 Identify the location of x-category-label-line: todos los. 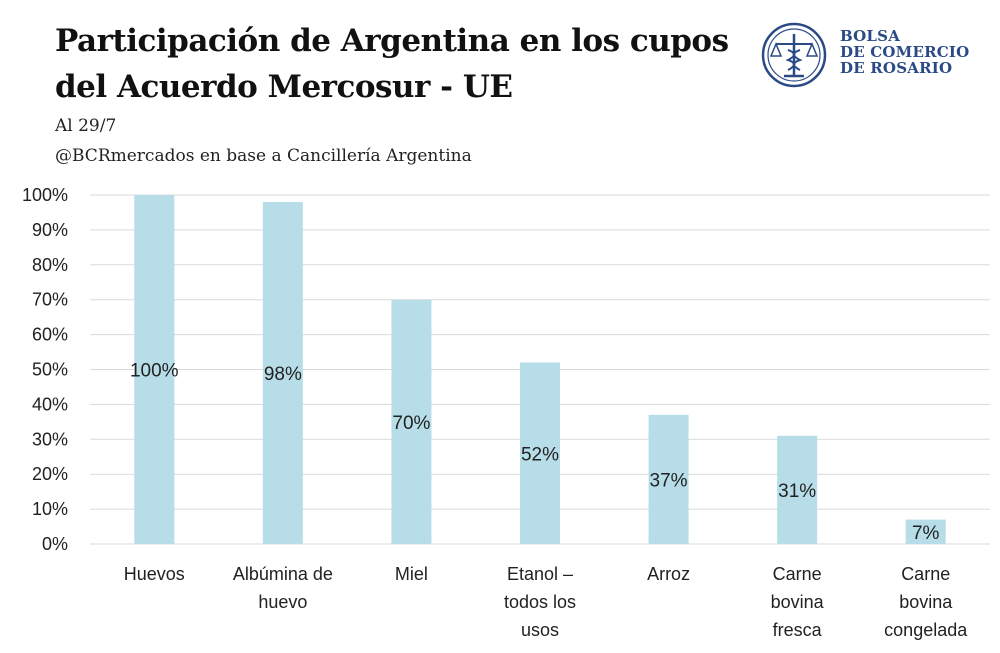
(540, 602).